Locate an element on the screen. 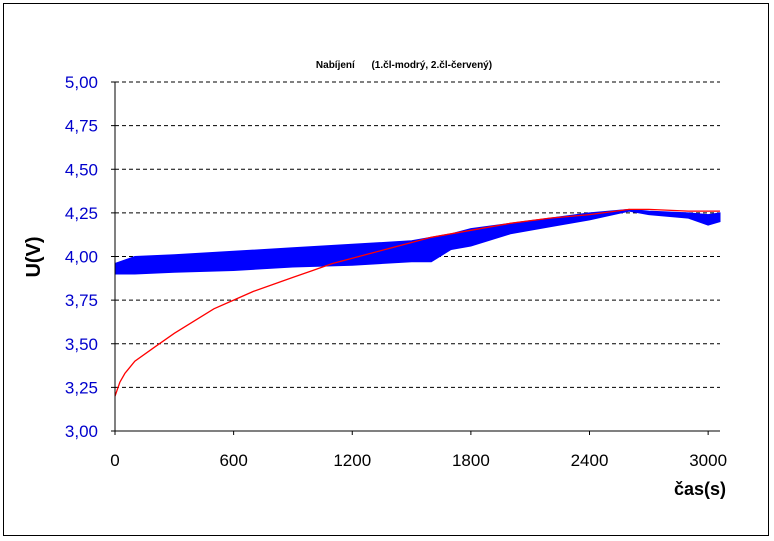 The width and height of the screenshot is (774, 541). y-tick-labels: 3,00 3,25 3,50 3,75 4,00 4,25 4,50 4,75 5,00 is located at coordinates (81, 257).